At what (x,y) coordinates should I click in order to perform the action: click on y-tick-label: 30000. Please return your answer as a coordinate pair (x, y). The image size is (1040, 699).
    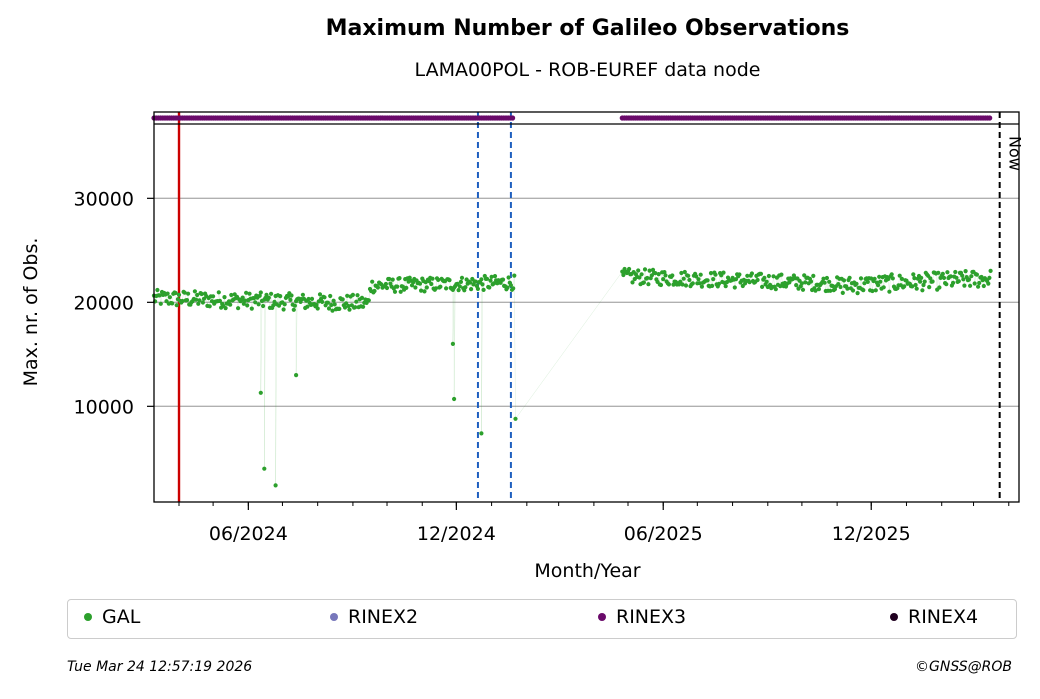
    Looking at the image, I should click on (104, 199).